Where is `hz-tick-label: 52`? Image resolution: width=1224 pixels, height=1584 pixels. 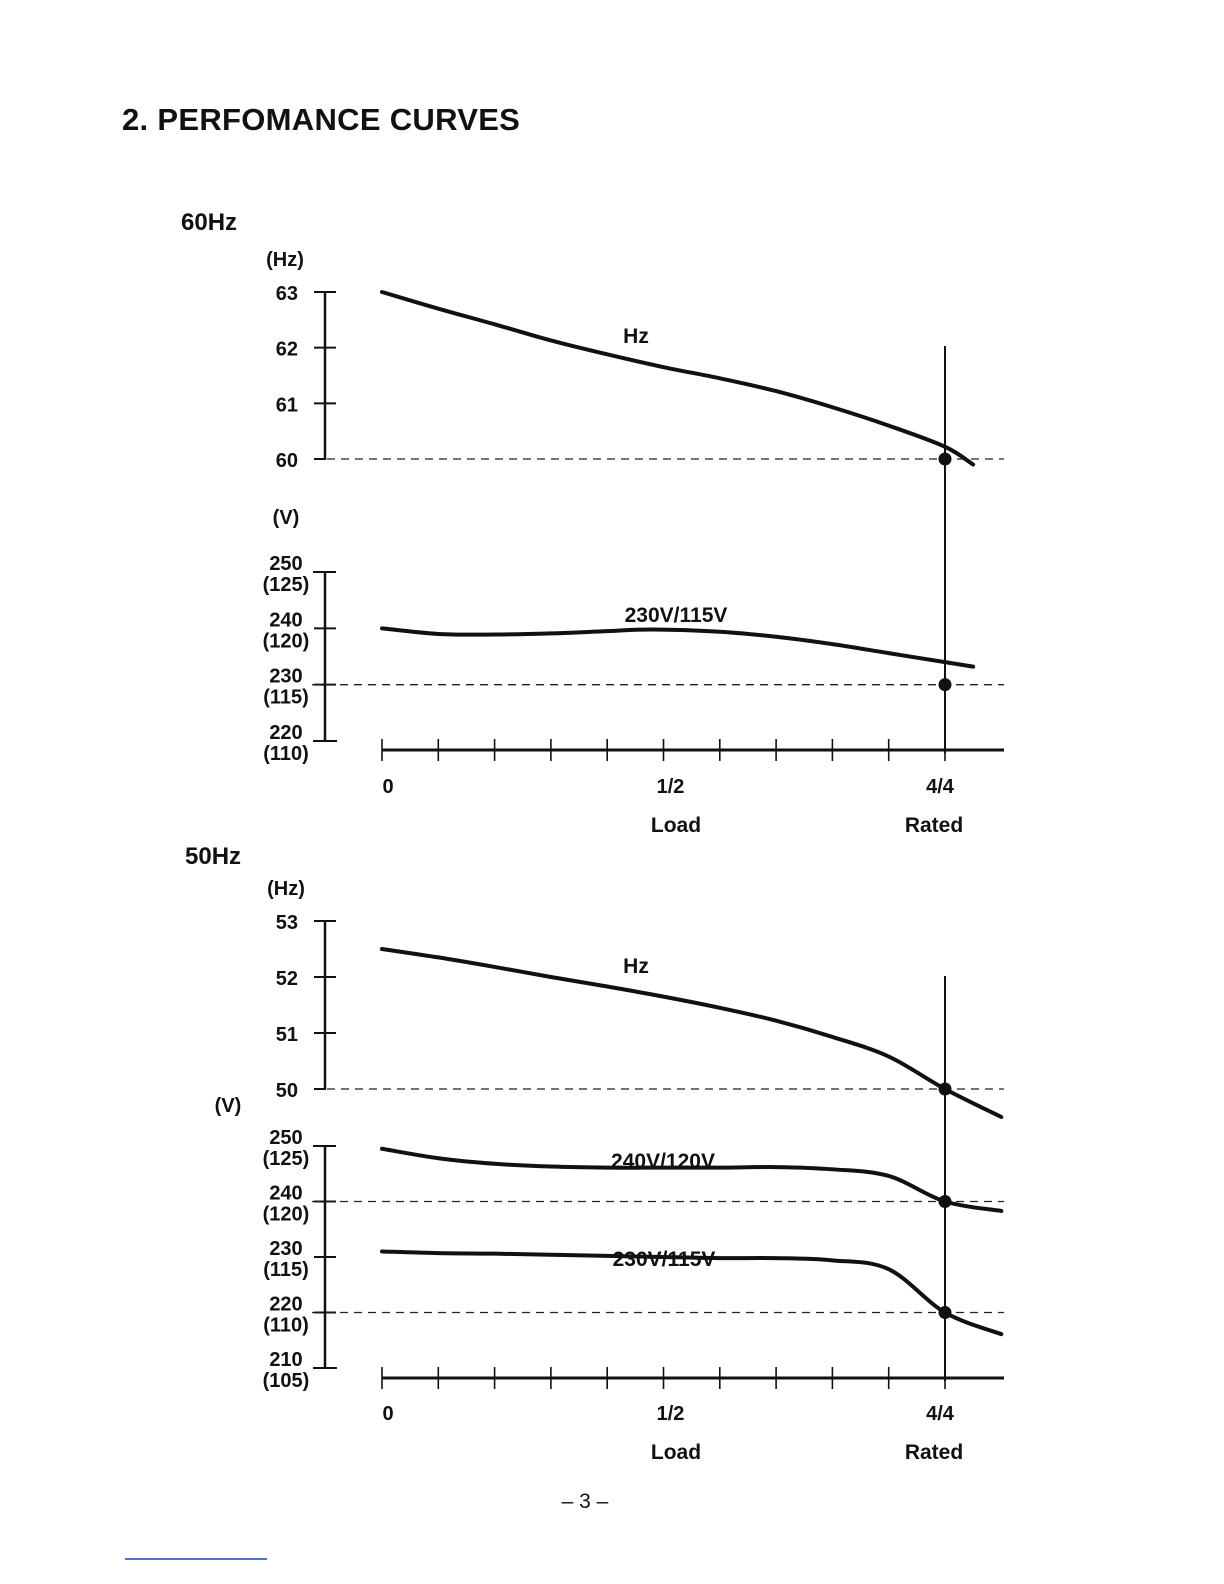 hz-tick-label: 52 is located at coordinates (287, 979).